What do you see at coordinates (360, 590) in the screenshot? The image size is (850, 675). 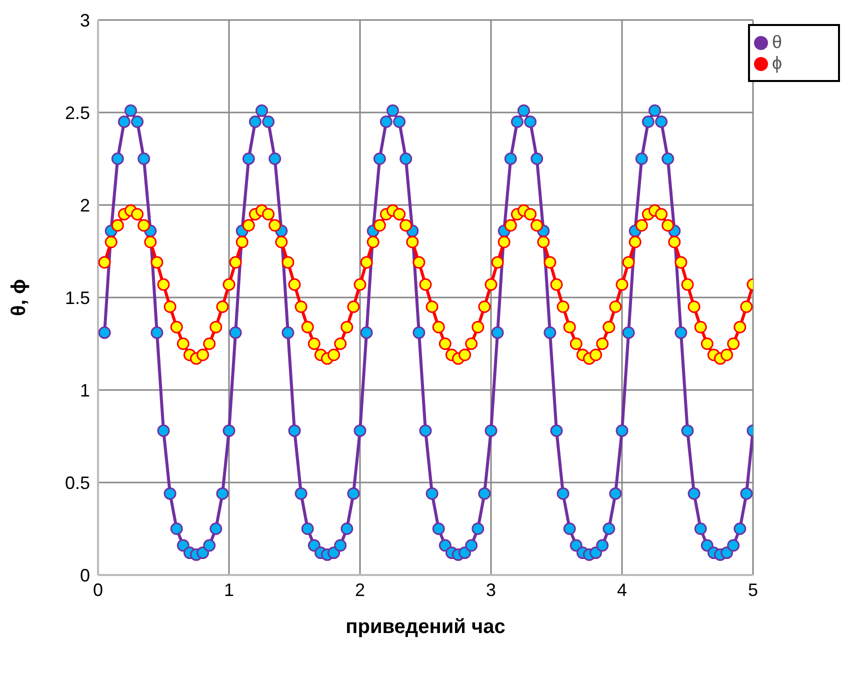 I see `x-tick-label: 2` at bounding box center [360, 590].